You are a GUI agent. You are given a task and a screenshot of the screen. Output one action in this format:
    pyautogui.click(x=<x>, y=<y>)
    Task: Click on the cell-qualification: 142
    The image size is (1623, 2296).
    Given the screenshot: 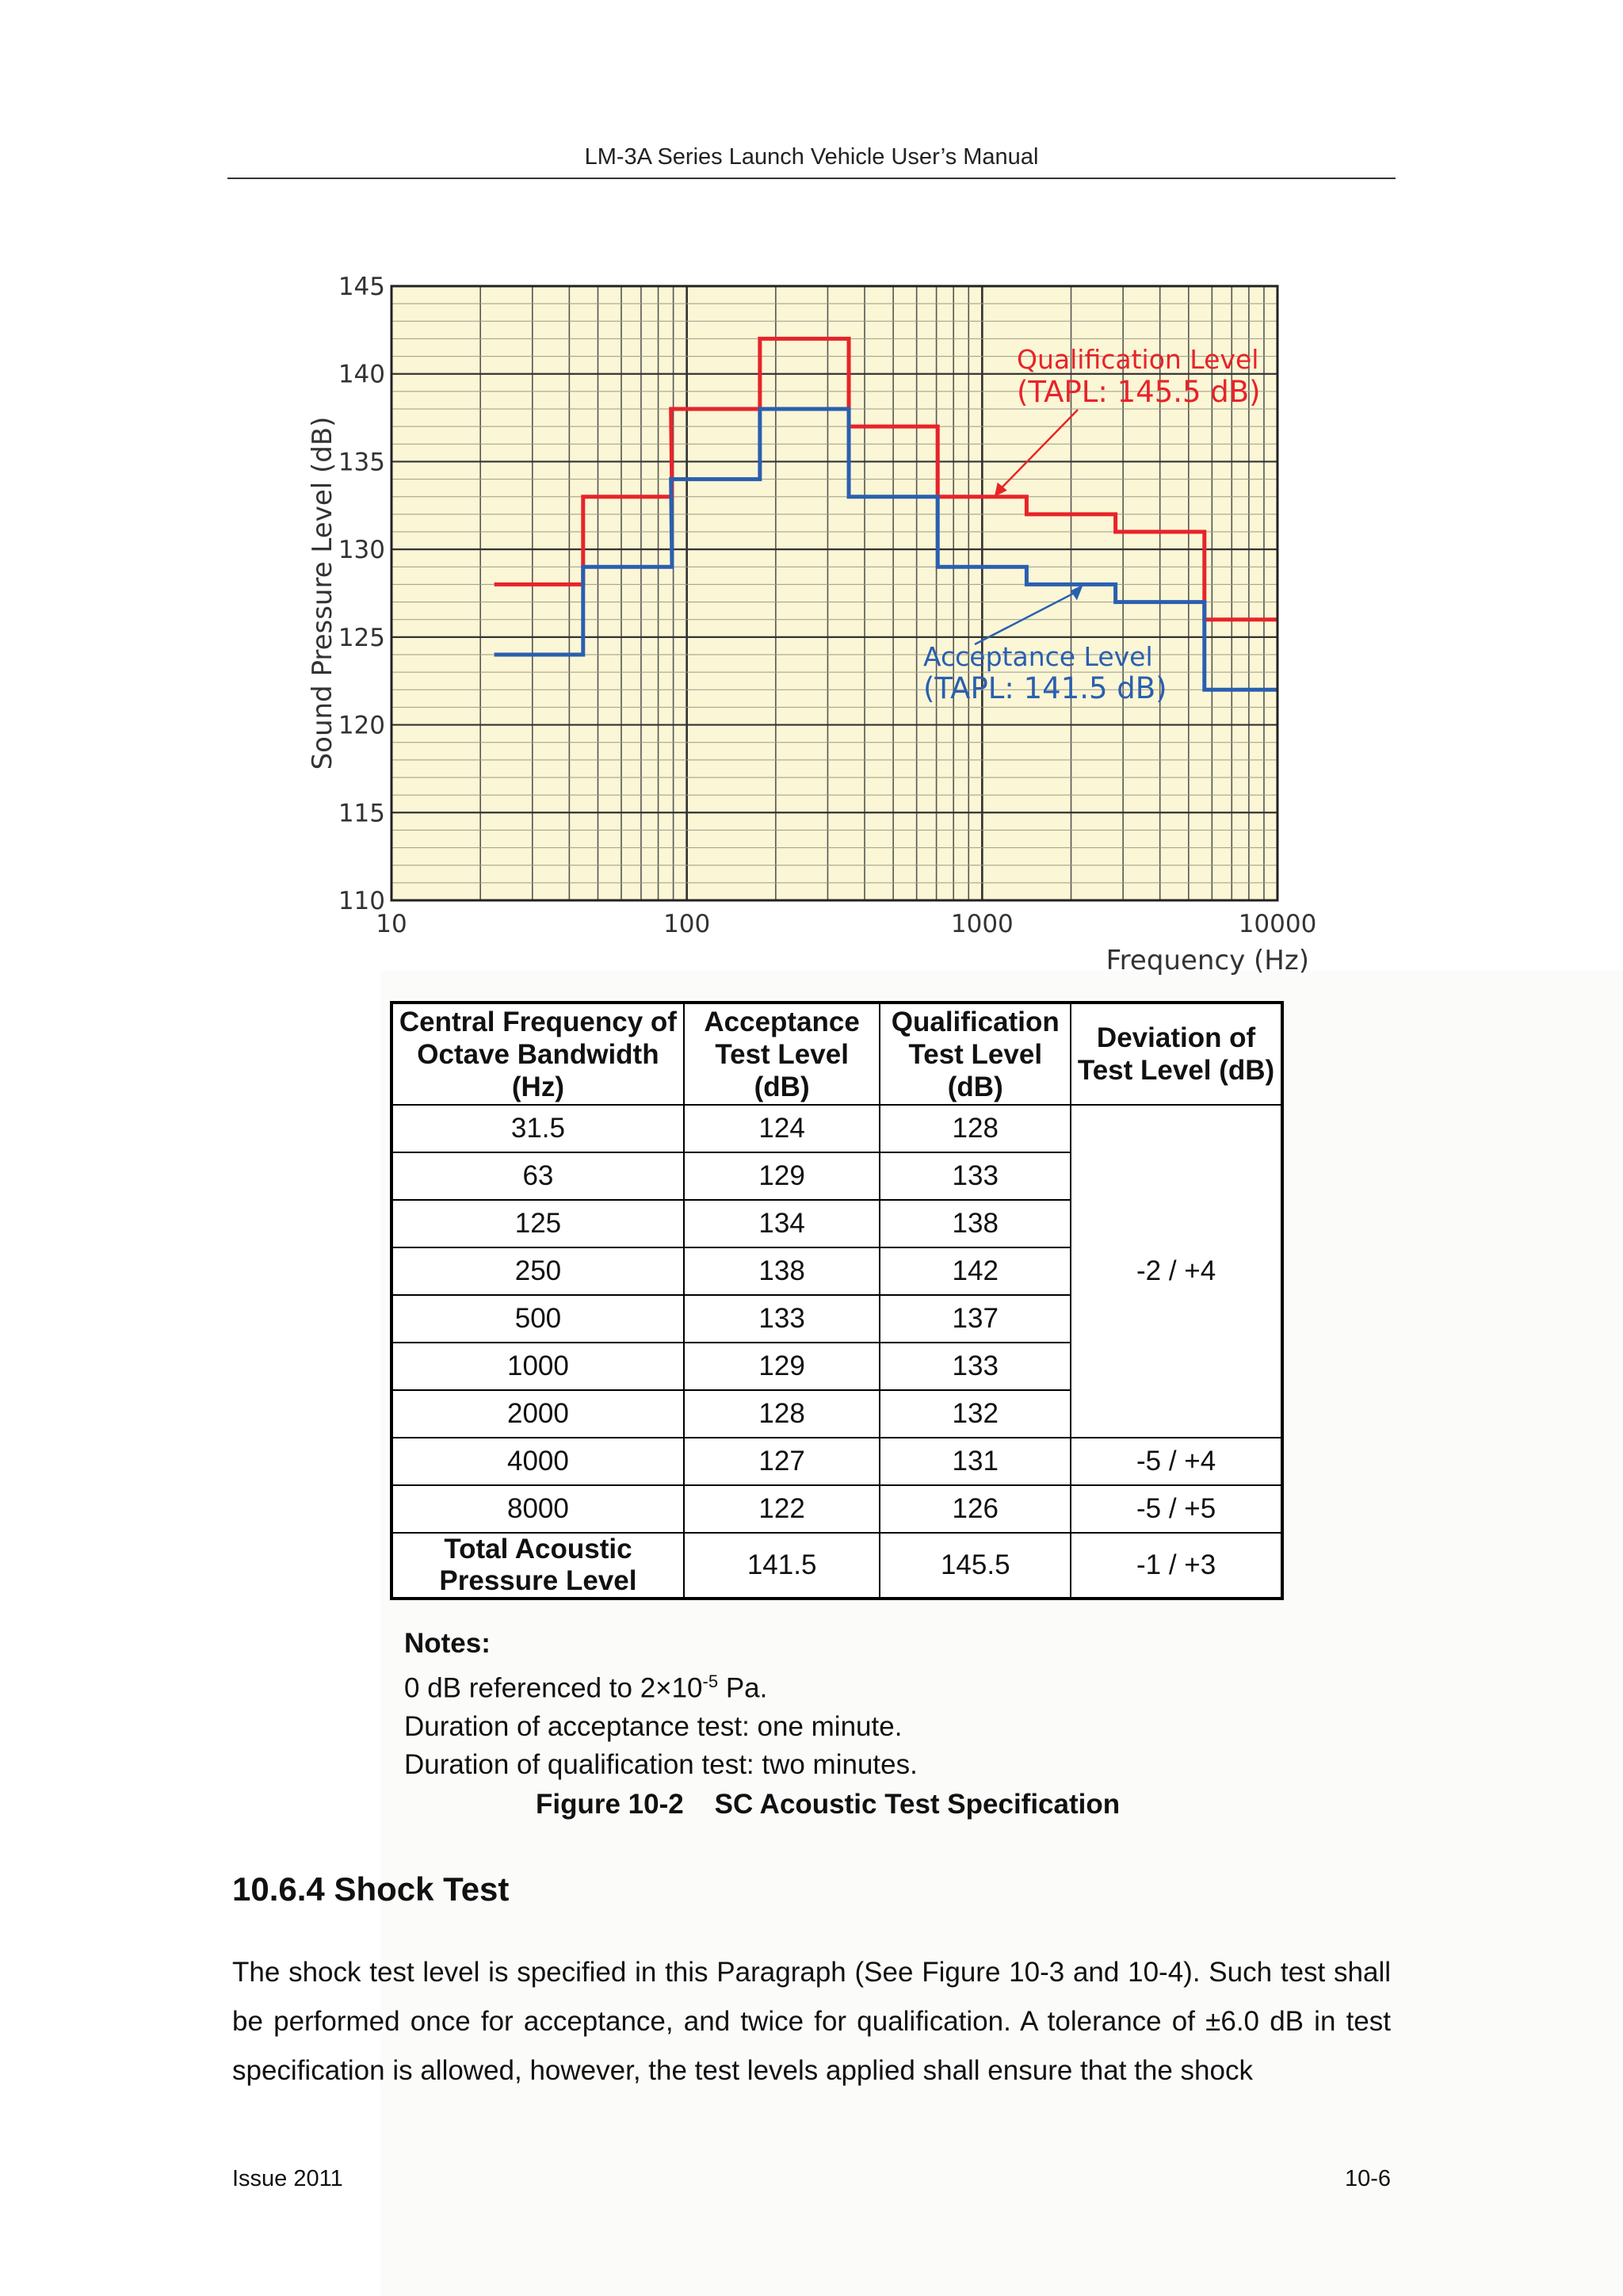 What is the action you would take?
    pyautogui.click(x=975, y=1271)
    